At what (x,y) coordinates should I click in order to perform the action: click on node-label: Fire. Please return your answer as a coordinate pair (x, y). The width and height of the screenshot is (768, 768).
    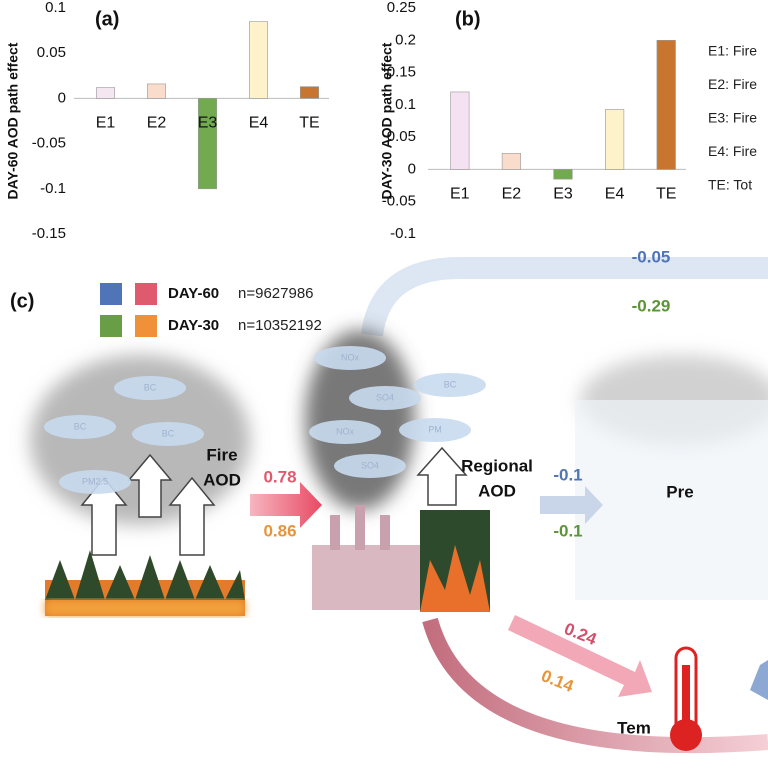
    Looking at the image, I should click on (221, 454).